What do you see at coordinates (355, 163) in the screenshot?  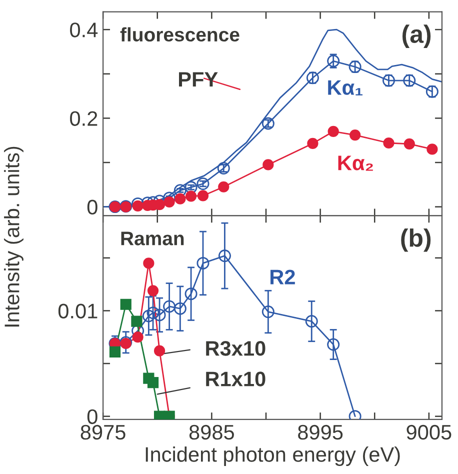 I see `series-label: Kα₂` at bounding box center [355, 163].